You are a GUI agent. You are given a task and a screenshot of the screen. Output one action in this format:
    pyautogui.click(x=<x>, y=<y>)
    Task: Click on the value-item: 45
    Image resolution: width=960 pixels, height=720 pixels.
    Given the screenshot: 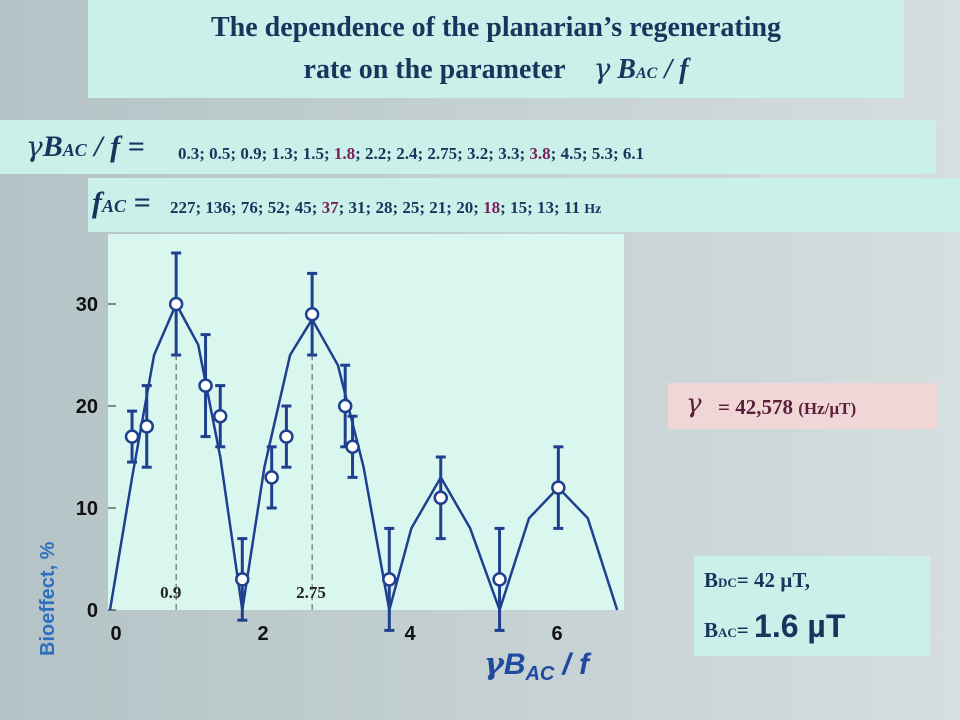 What is the action you would take?
    pyautogui.click(x=303, y=207)
    